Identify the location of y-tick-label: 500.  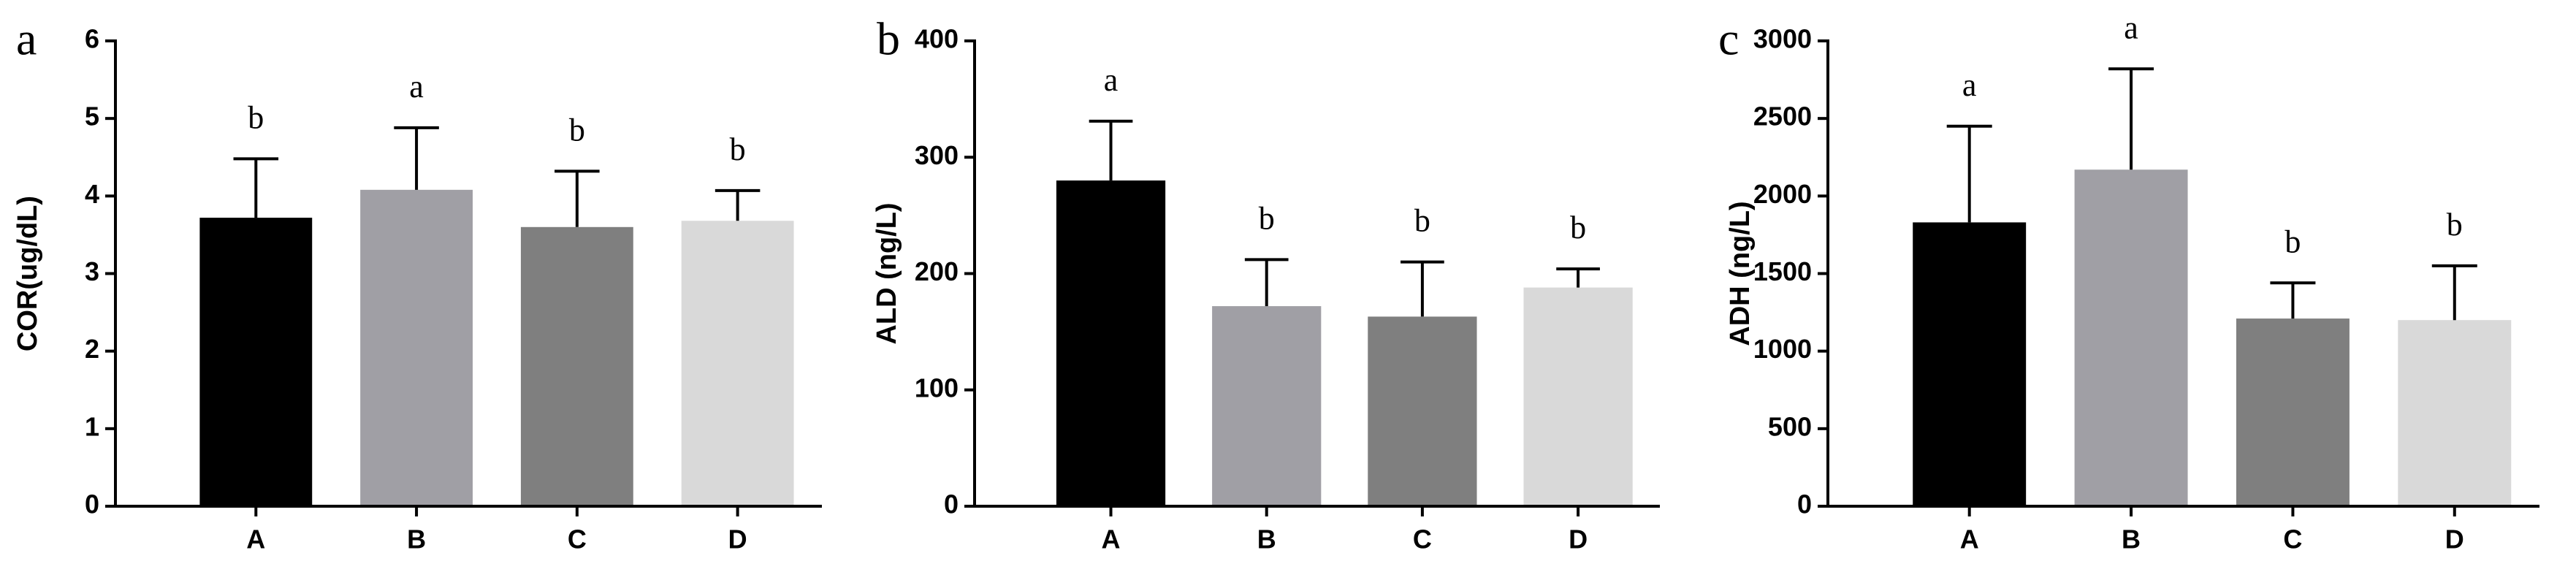
(1790, 426).